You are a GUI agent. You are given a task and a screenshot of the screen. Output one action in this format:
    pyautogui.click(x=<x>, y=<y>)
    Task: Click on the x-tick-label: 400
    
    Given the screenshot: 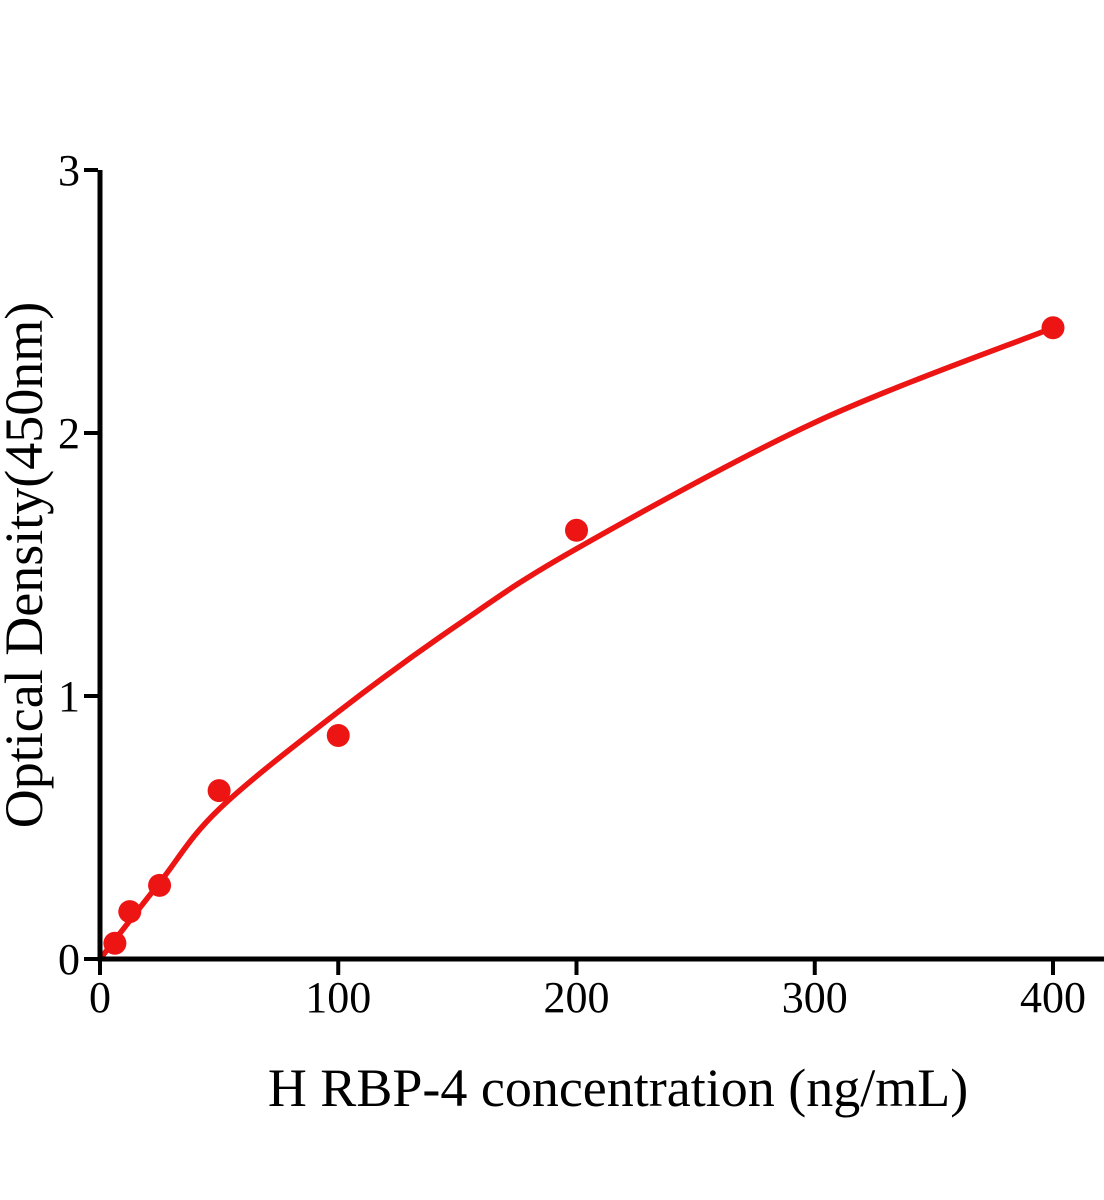 What is the action you would take?
    pyautogui.click(x=1053, y=997)
    